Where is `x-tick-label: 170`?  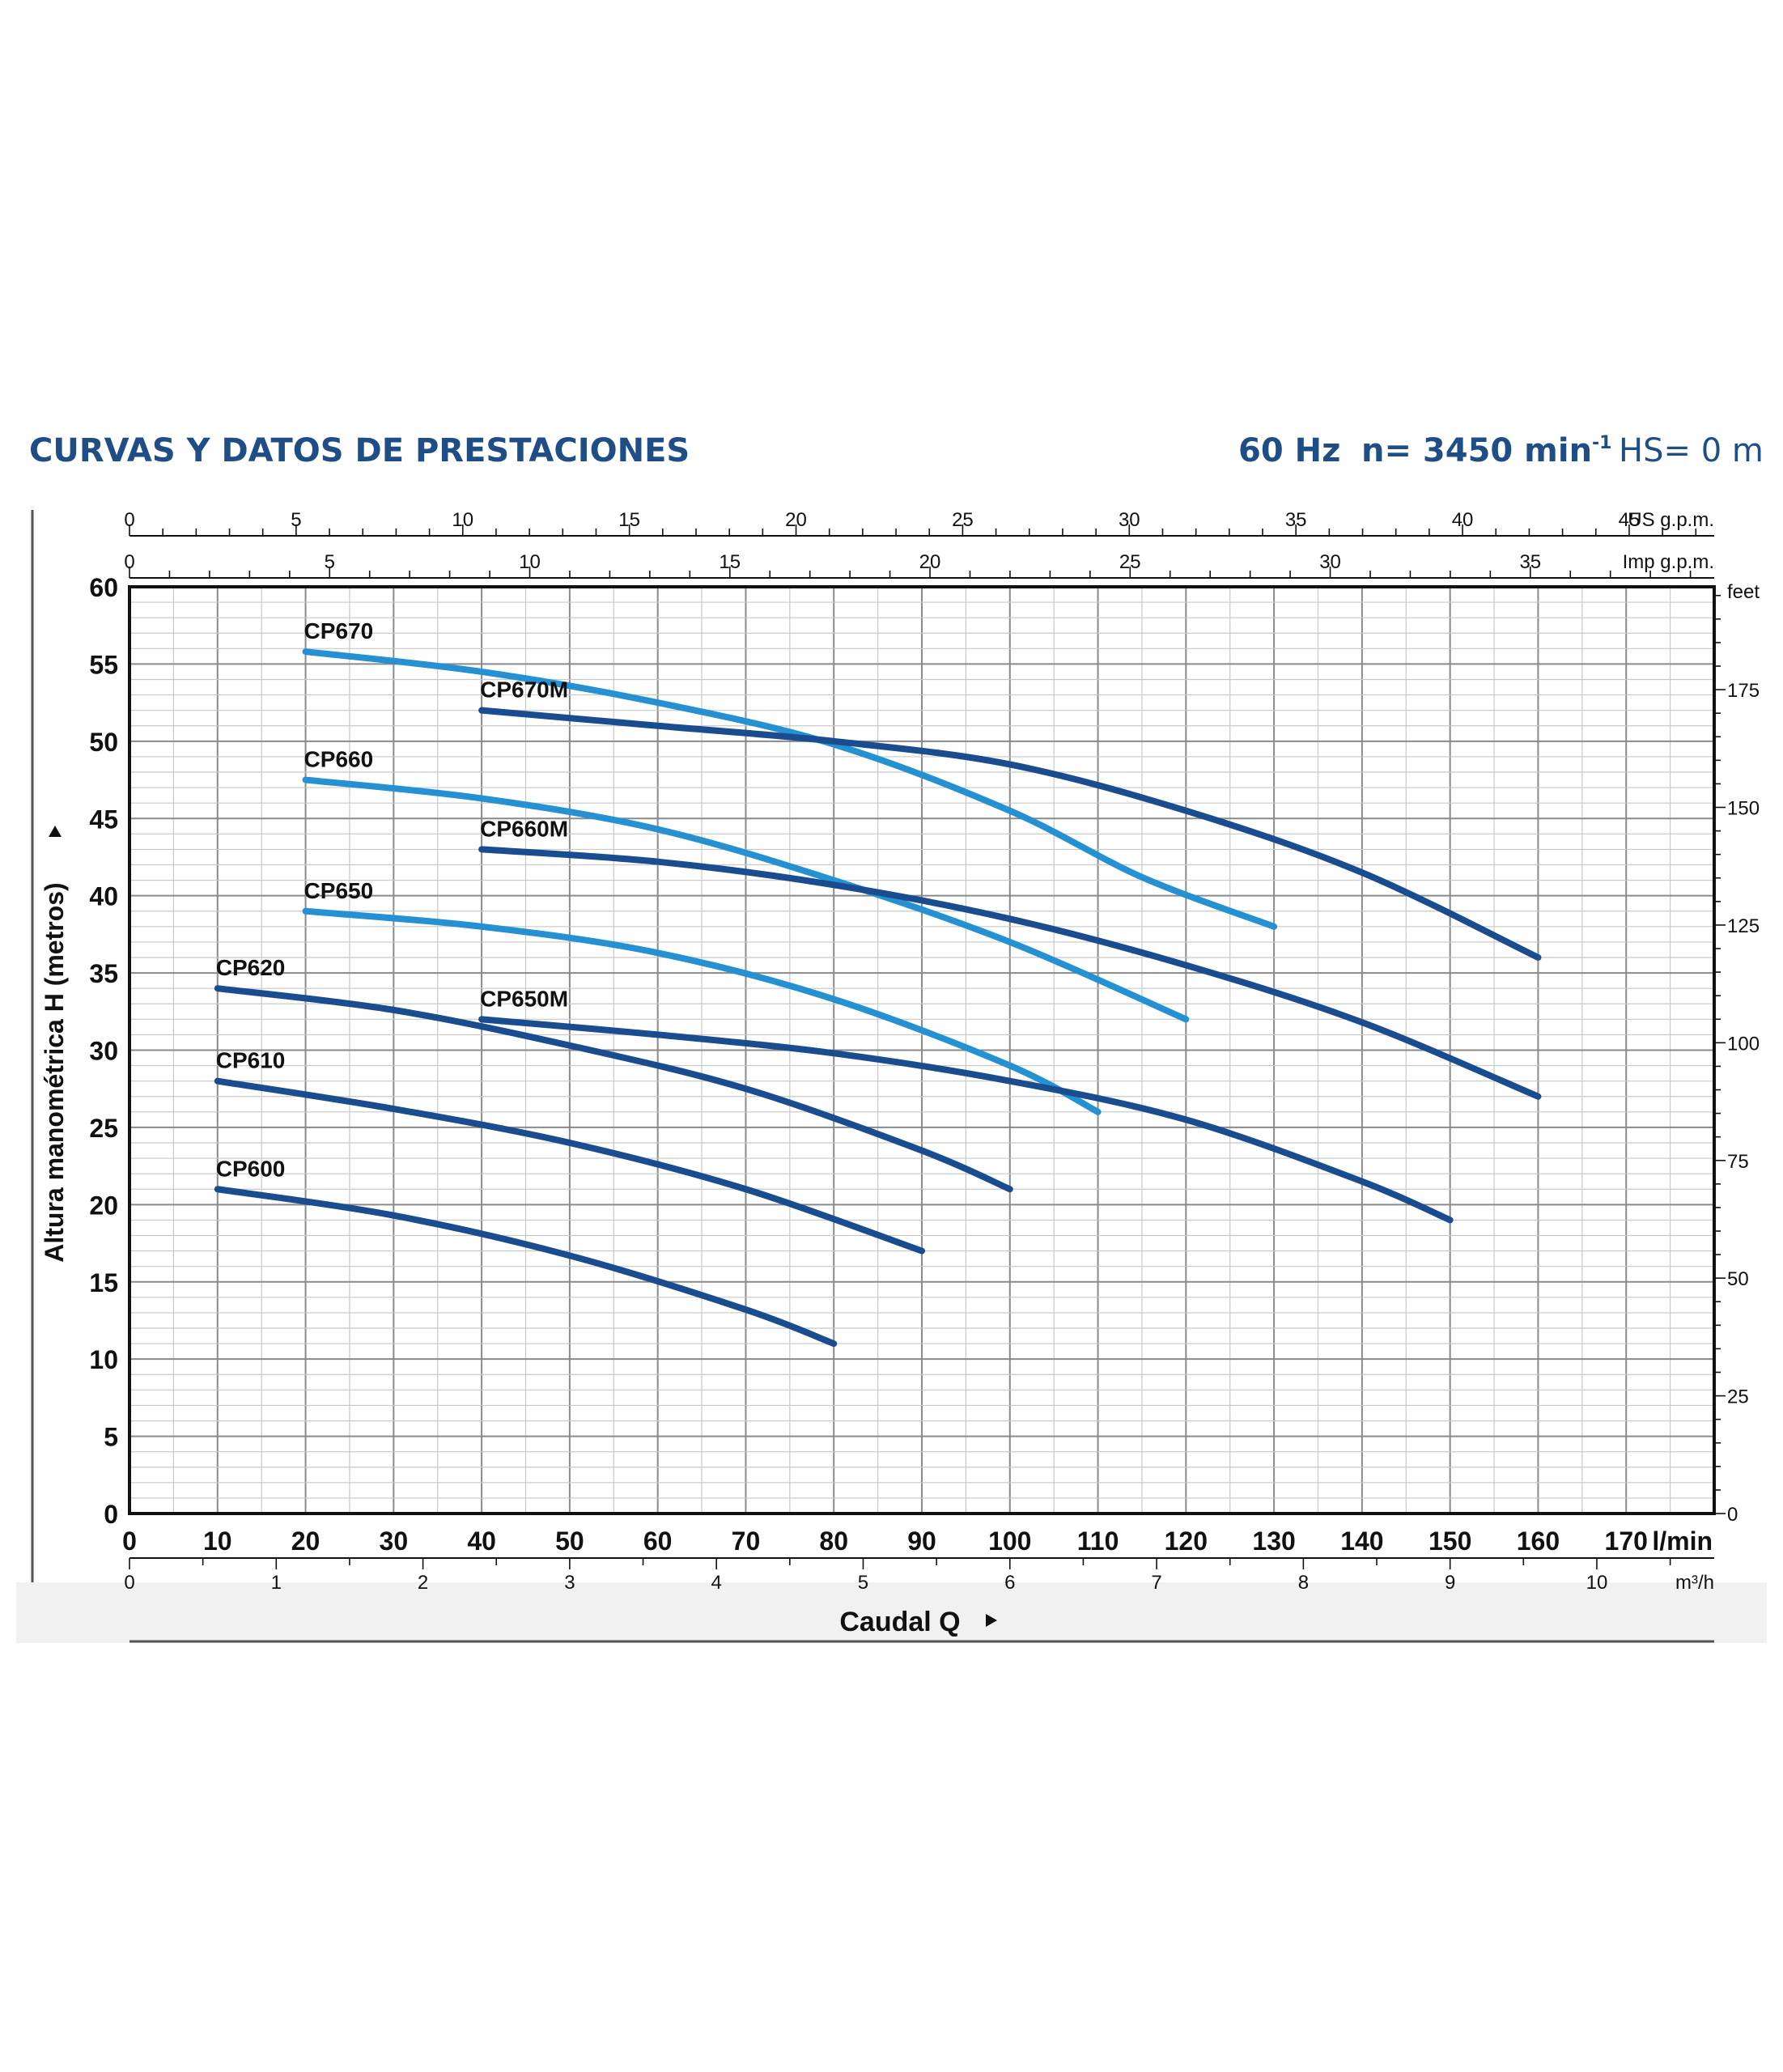
x-tick-label: 170 is located at coordinates (1626, 1541).